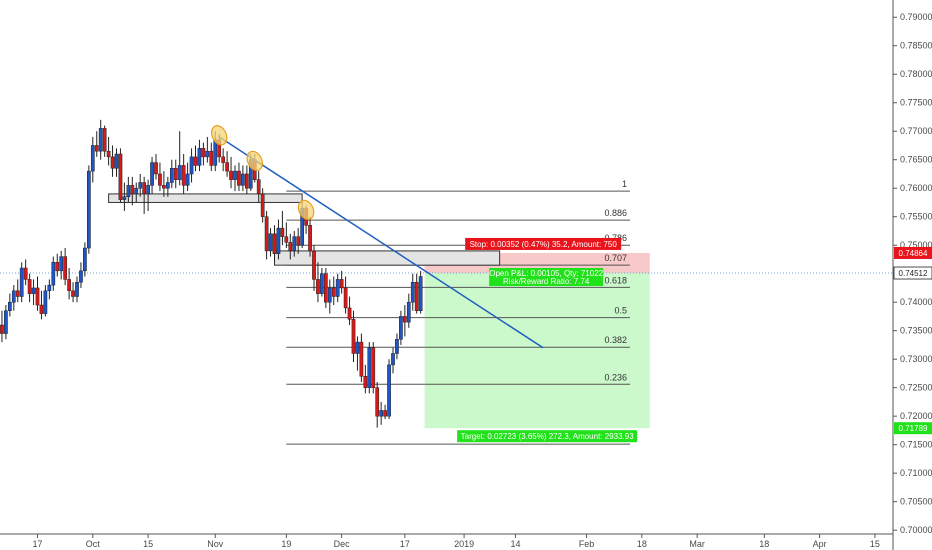 Image resolution: width=932 pixels, height=550 pixels. I want to click on time-tick-label: Feb, so click(587, 544).